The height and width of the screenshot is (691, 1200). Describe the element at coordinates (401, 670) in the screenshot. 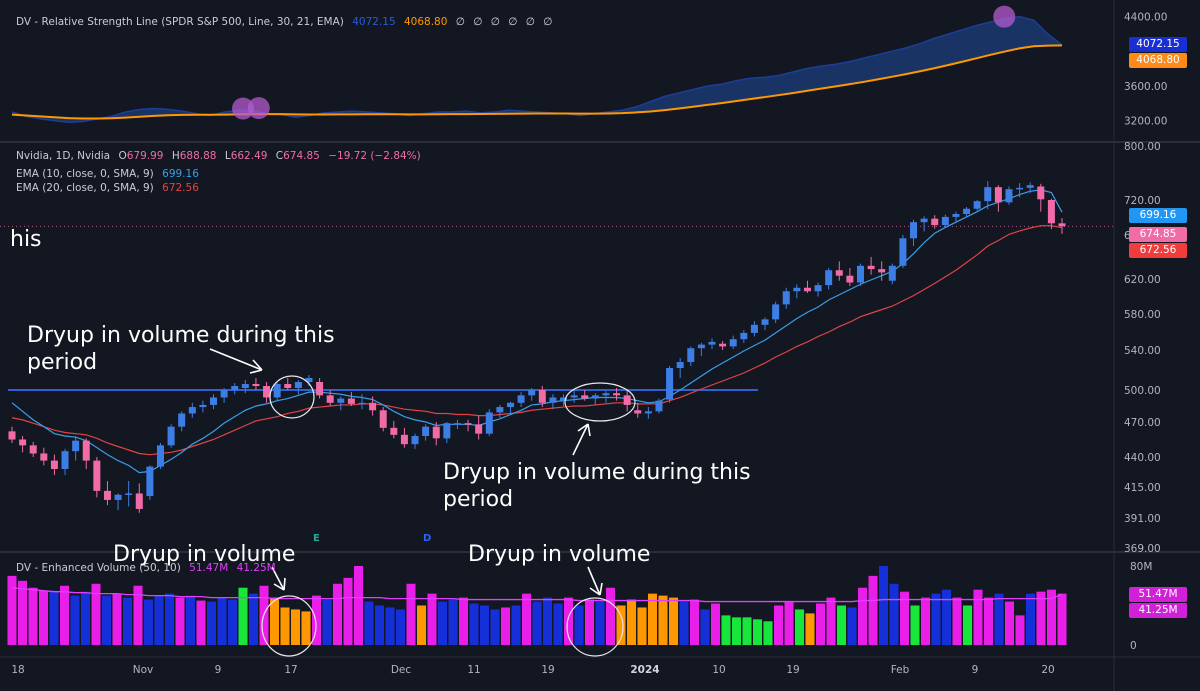

I see `time-axis-tick: Dec` at that location.